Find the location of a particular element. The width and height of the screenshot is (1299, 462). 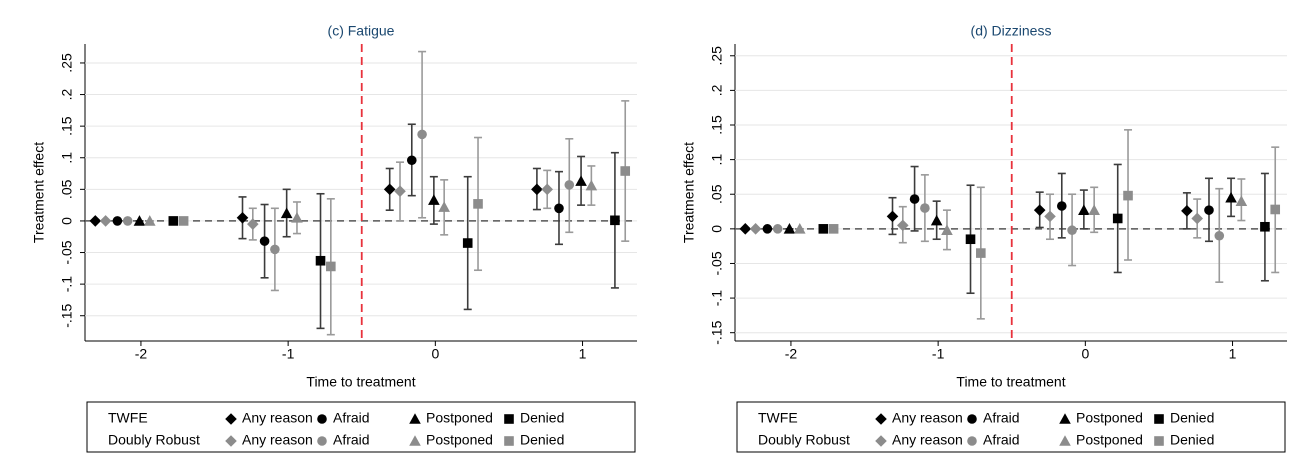

y-tick-label: -.1 is located at coordinates (717, 298).